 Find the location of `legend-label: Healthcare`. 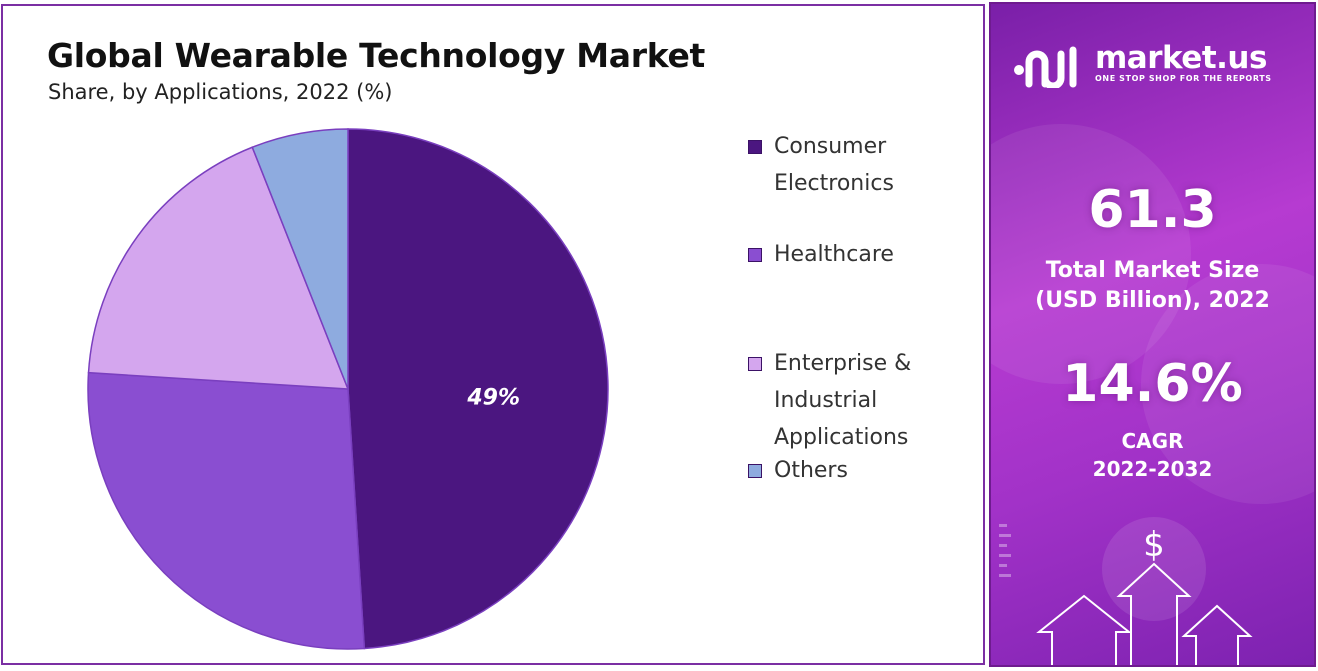

legend-label: Healthcare is located at coordinates (834, 254).